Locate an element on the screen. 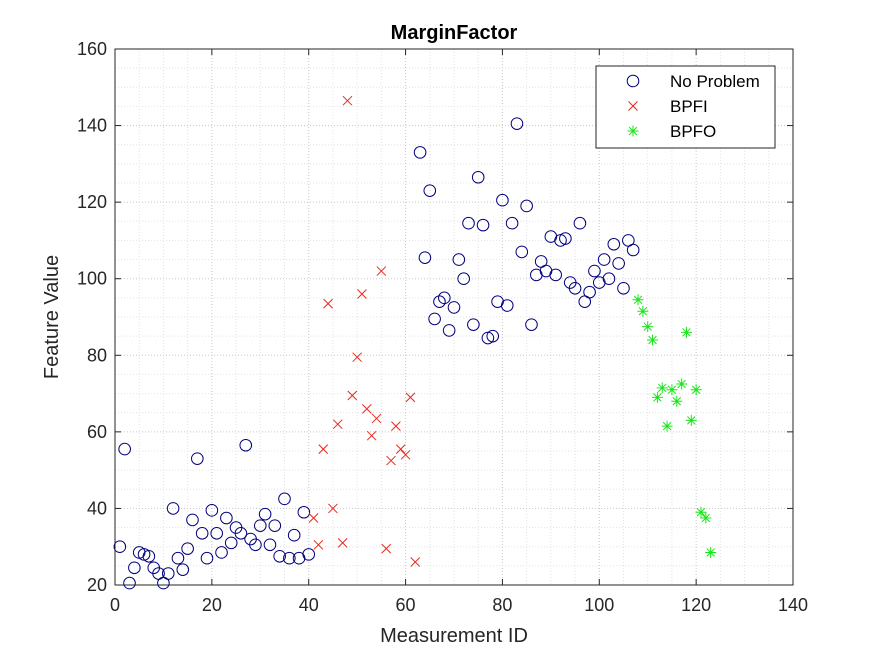 The width and height of the screenshot is (875, 661). y-tick-label: 120 is located at coordinates (92, 202).